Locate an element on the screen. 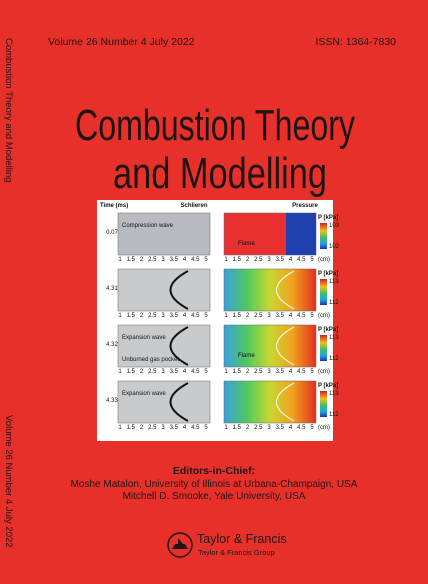  row-time: 4.32 is located at coordinates (112, 345).